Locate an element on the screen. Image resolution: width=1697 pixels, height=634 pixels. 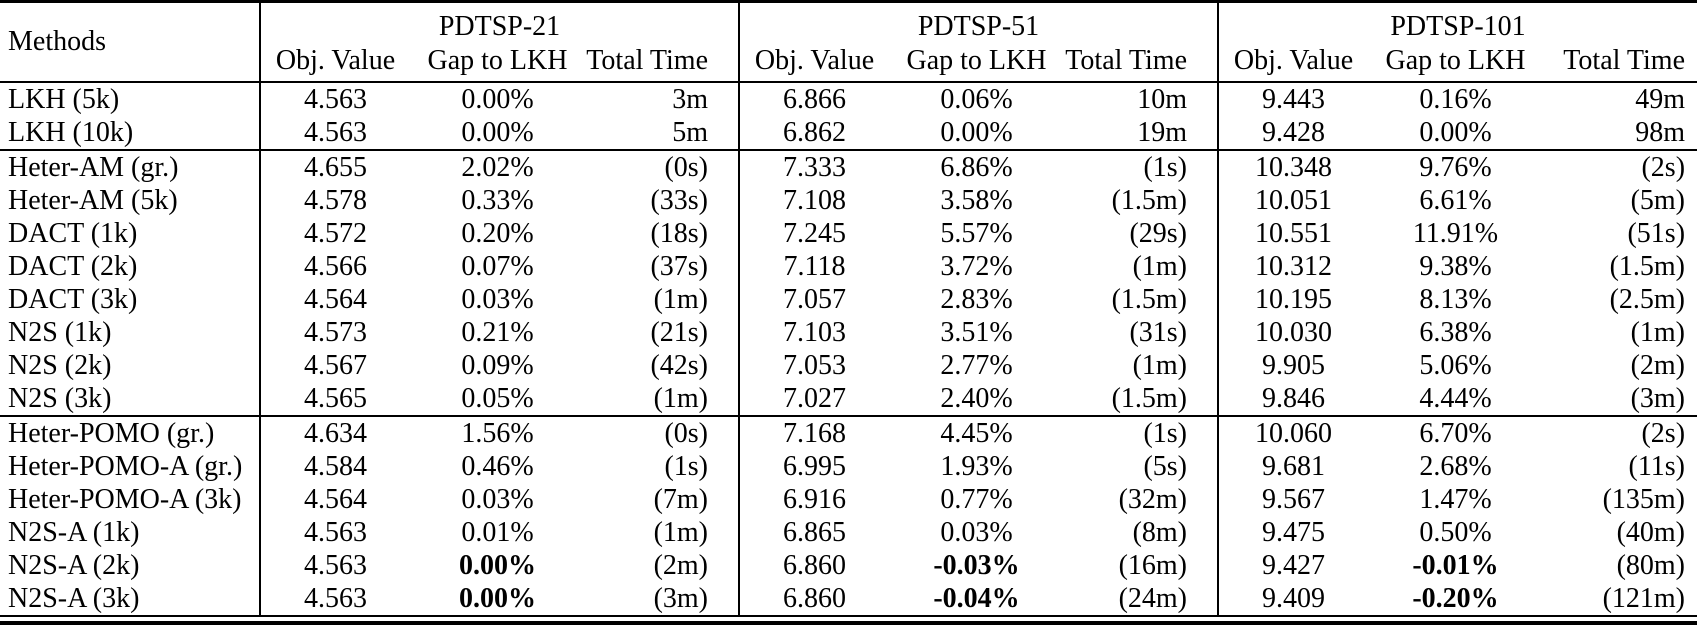
method-name: N2S-A (2k) is located at coordinates (74, 565).